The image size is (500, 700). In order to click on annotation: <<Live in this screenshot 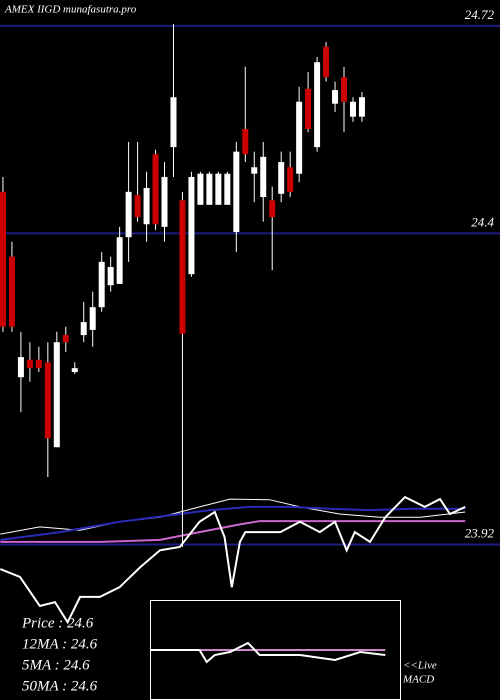, I will do `click(420, 666)`.